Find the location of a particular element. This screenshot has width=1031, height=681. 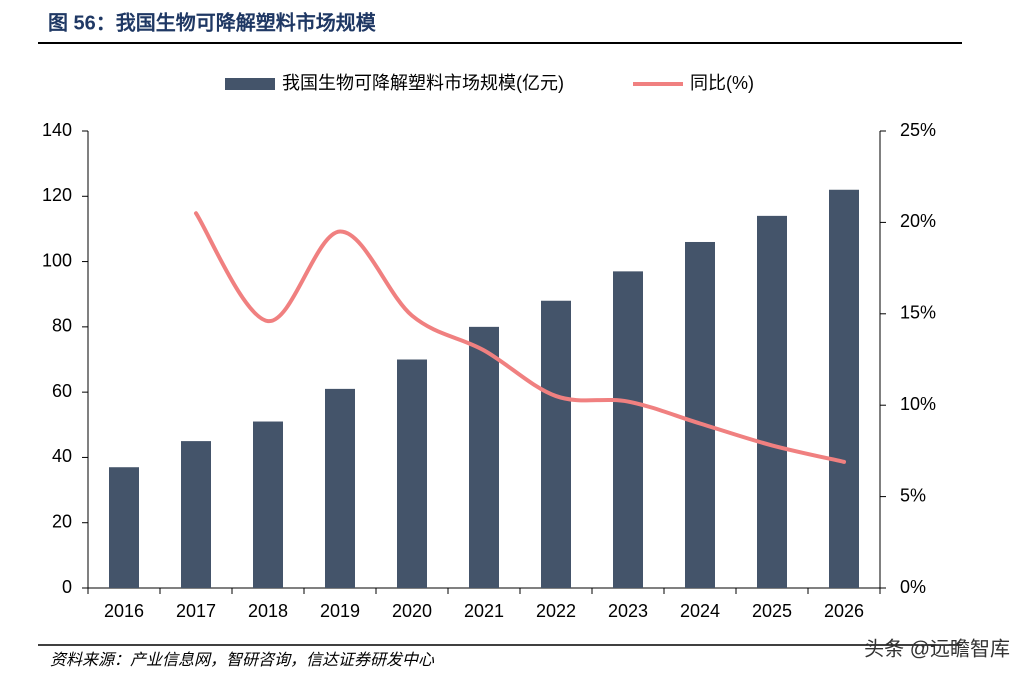

x-tick-label: 2022 is located at coordinates (556, 611).